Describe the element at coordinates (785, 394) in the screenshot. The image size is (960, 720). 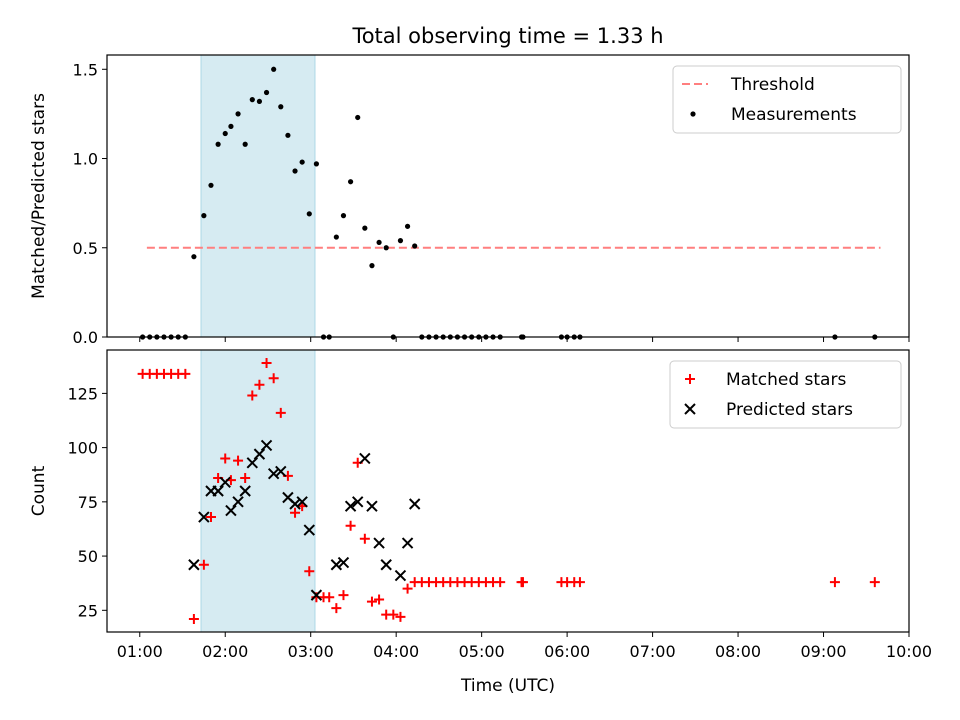
I see `legend: Matched stars Predicted stars` at that location.